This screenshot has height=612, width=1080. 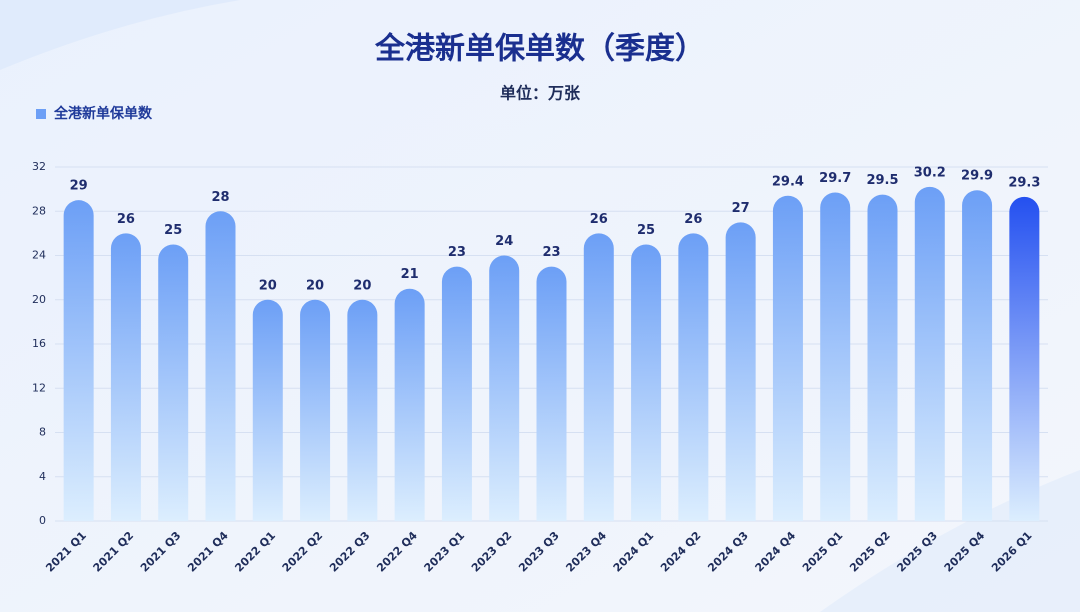 I want to click on y-tick-label: 8, so click(x=42, y=432).